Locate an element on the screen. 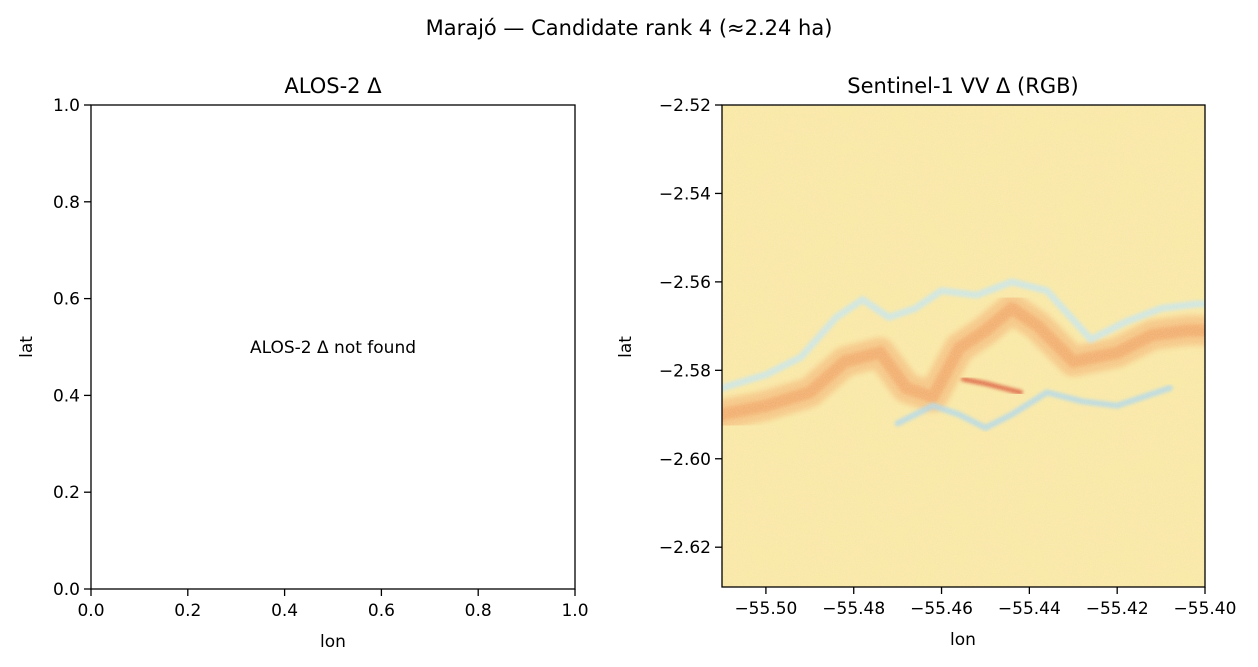 The image size is (1258, 667). sentinel1-y-axis-label: lat is located at coordinates (626, 347).